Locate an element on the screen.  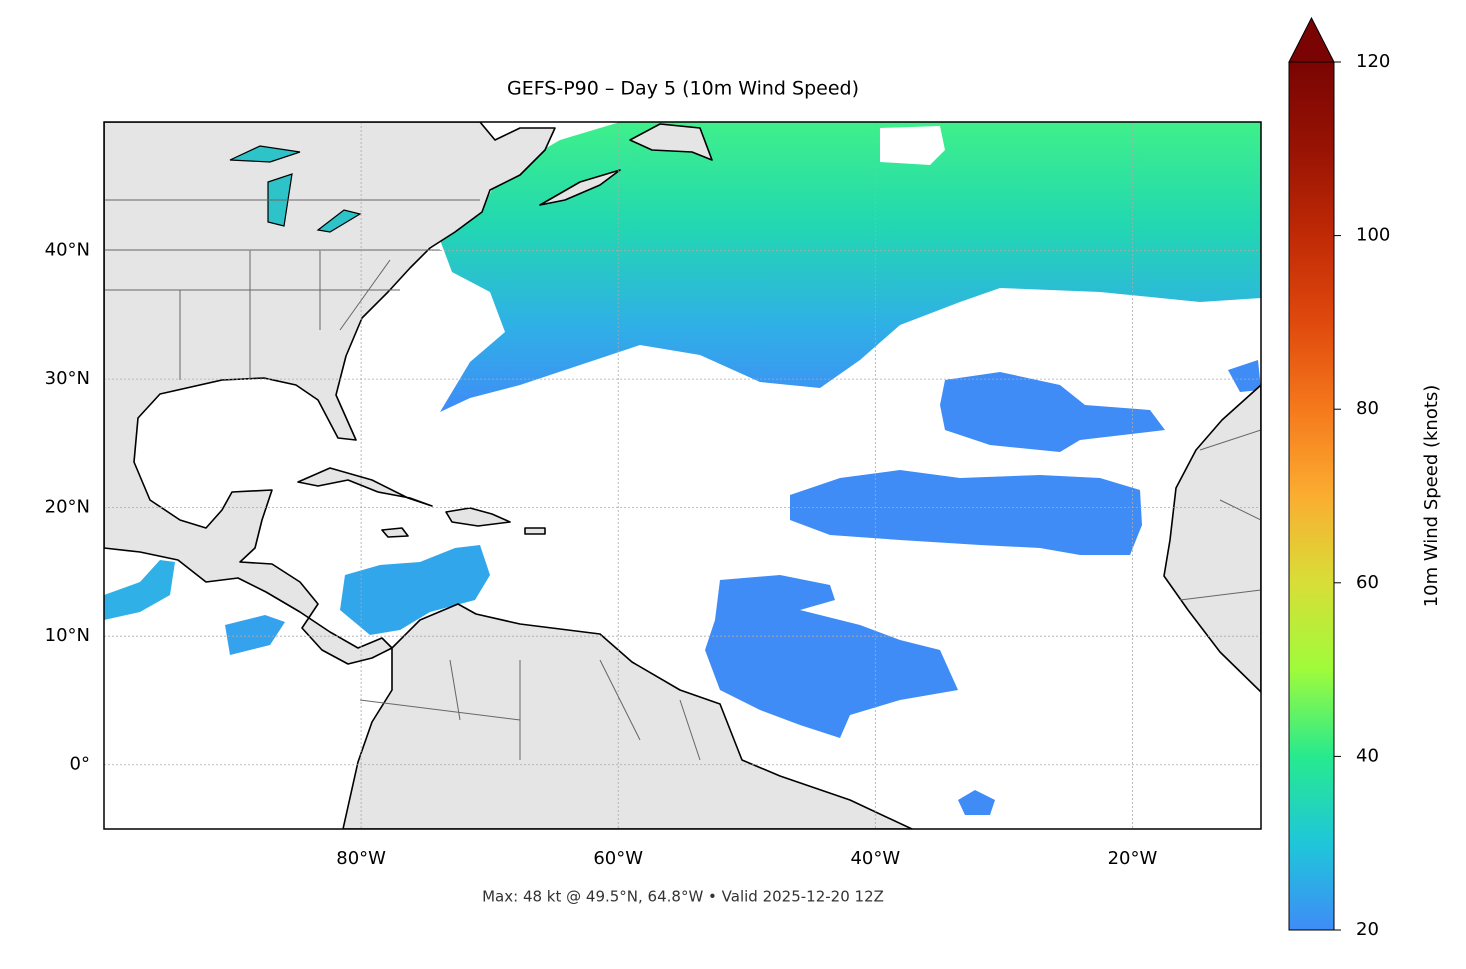
x-tick-label: 80°W is located at coordinates (361, 858).